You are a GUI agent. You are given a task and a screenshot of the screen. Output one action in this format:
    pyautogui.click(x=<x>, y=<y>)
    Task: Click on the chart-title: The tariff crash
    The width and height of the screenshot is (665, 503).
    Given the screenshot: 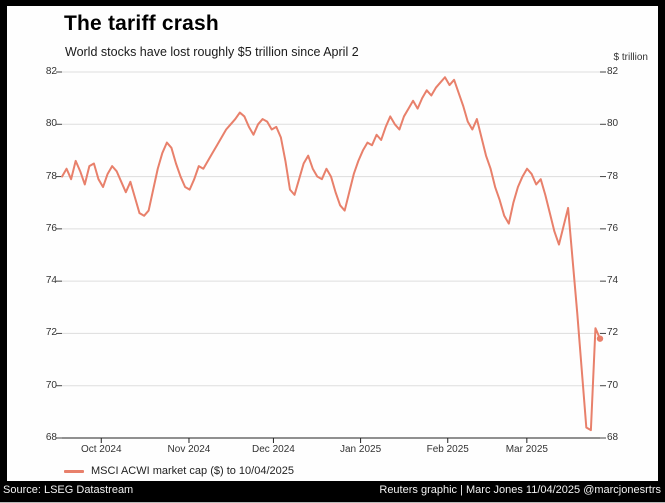 What is the action you would take?
    pyautogui.click(x=141, y=23)
    